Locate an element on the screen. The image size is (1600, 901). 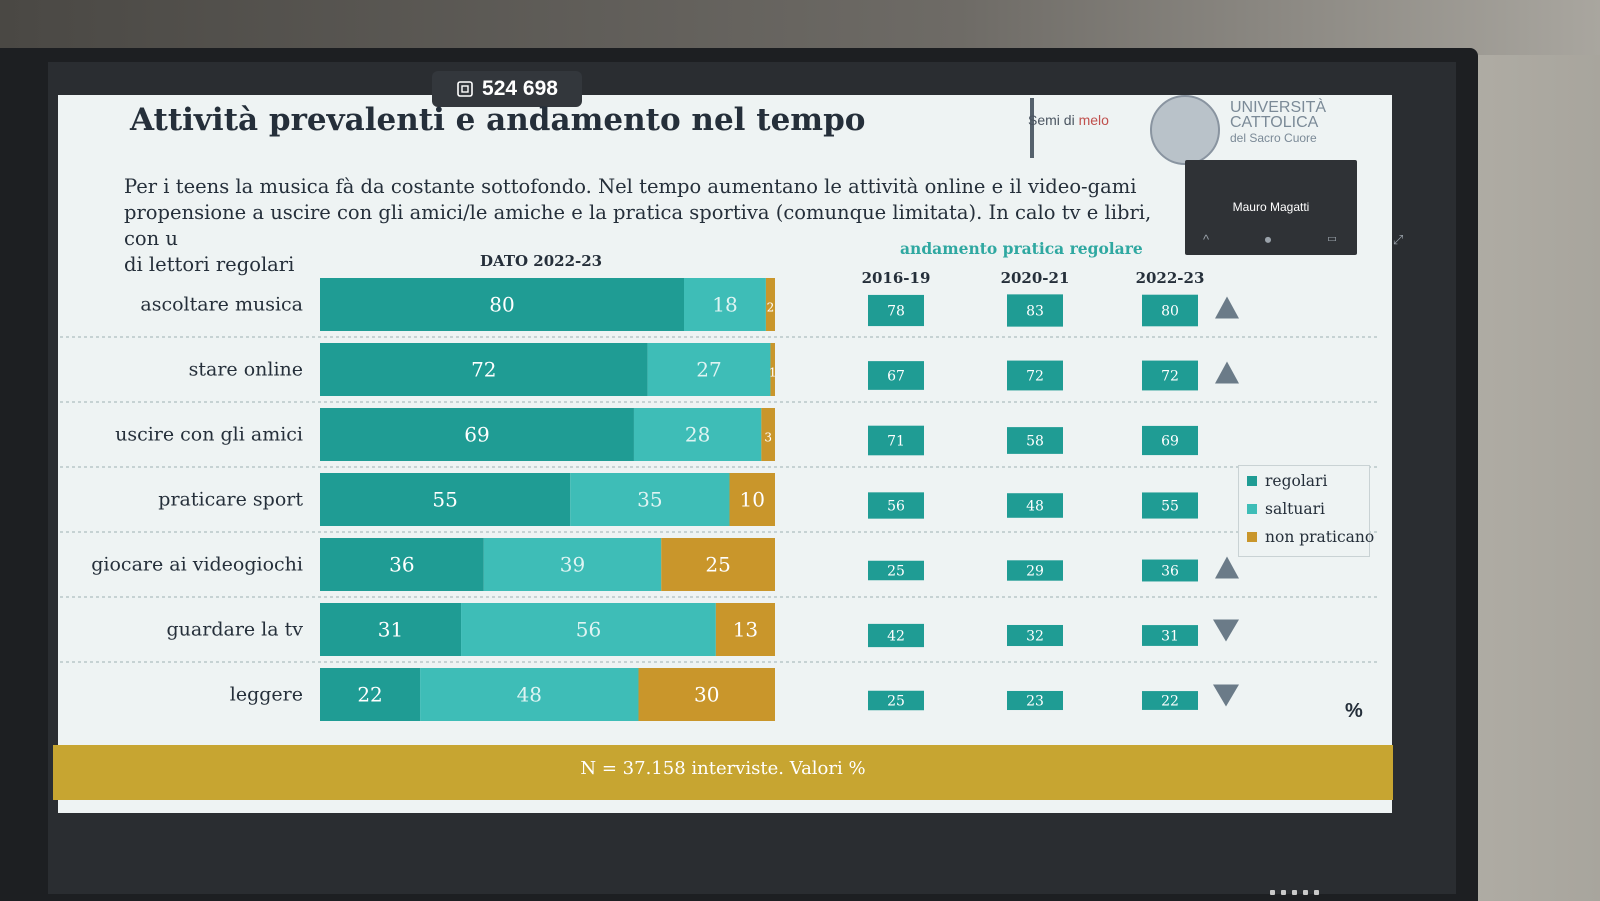
legend: regolari saltuari non praticano is located at coordinates (1306, 511).